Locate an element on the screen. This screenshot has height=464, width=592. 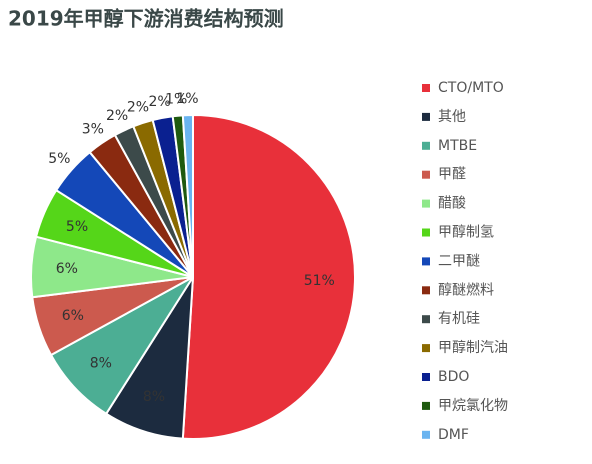
legend-label: 甲烷氯化物 is located at coordinates (473, 406).